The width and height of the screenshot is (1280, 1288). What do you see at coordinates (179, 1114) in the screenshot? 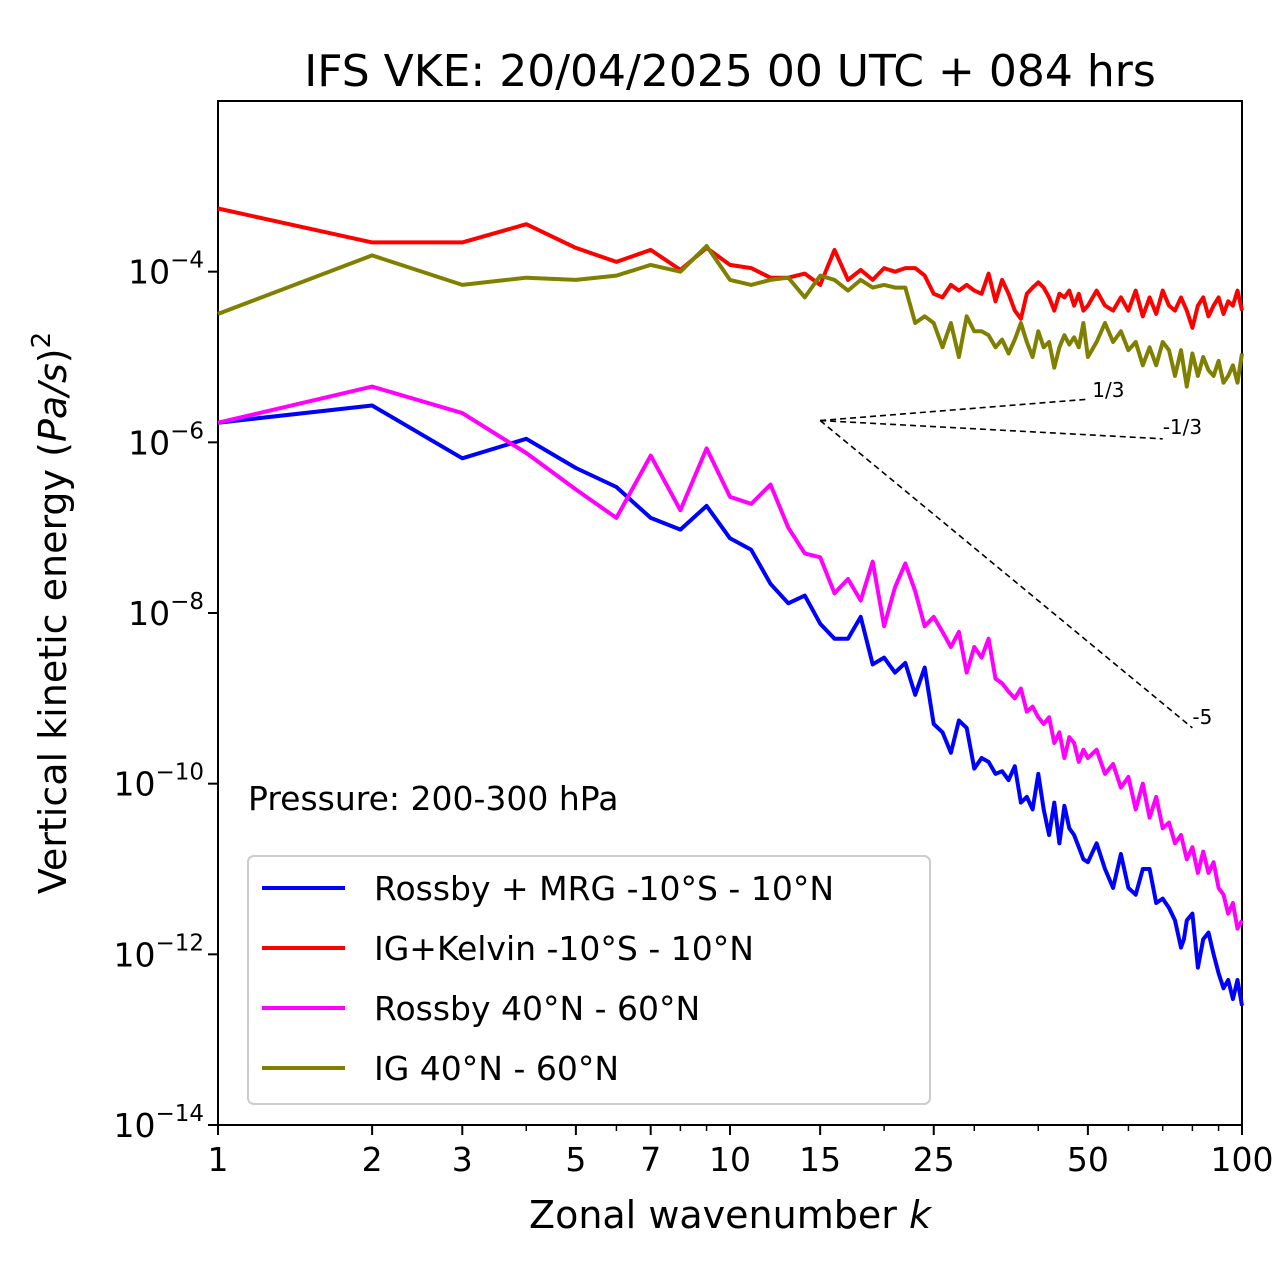
I see `y-tick-exponent: −14` at bounding box center [179, 1114].